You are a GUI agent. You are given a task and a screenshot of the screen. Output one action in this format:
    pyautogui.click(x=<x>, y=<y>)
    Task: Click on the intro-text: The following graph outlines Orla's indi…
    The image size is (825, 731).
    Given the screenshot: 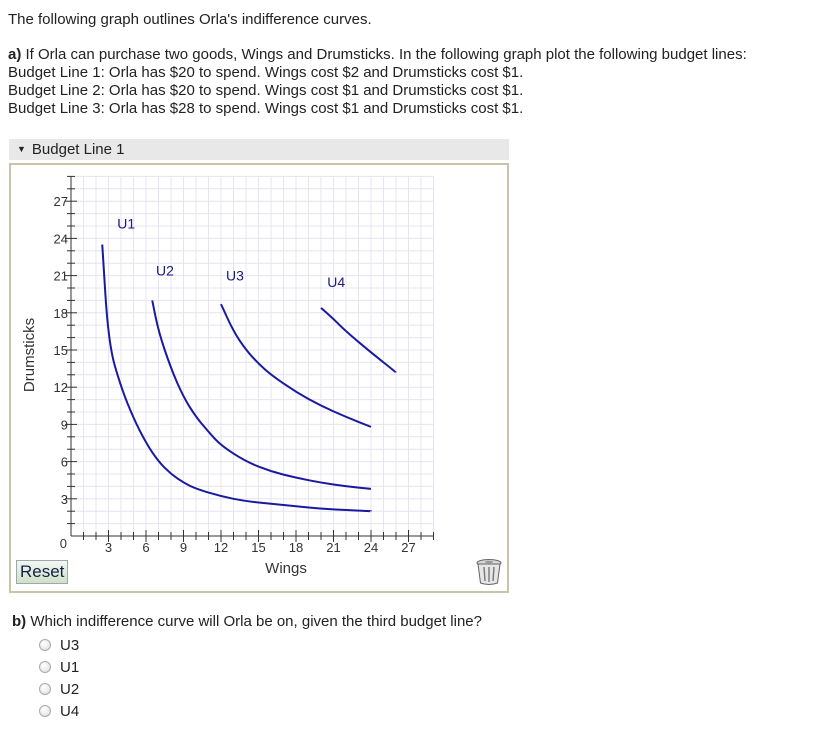 What is the action you would take?
    pyautogui.click(x=190, y=19)
    